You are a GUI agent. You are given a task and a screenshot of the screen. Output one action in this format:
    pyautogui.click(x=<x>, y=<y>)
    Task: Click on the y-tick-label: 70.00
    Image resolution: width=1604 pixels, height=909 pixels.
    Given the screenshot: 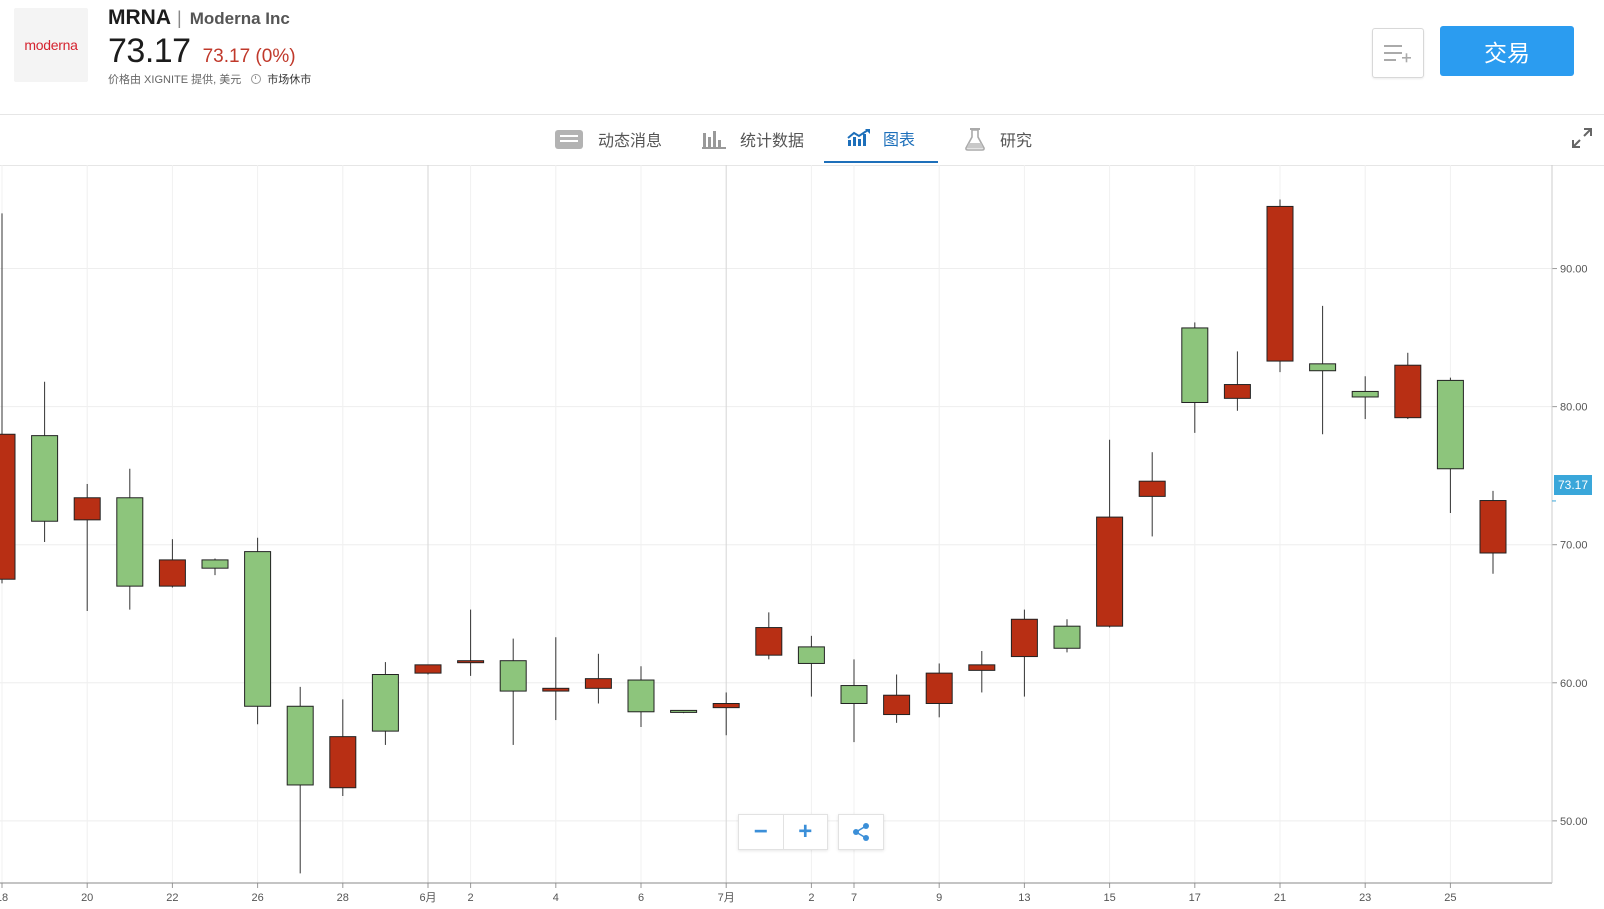 What is the action you would take?
    pyautogui.click(x=1574, y=546)
    